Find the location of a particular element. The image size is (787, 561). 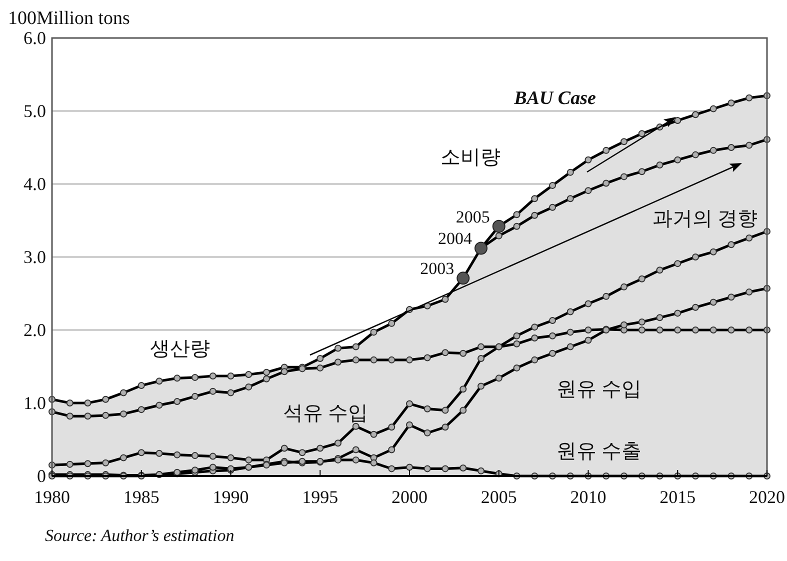

y-tick-label: 2.0 is located at coordinates (35, 330).